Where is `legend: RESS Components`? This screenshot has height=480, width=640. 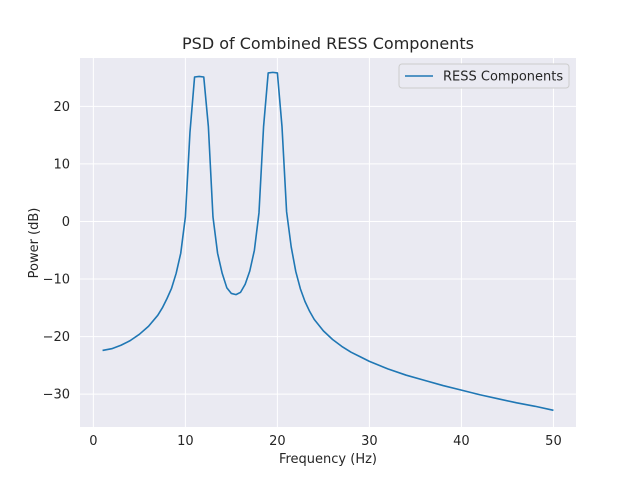 legend: RESS Components is located at coordinates (484, 76).